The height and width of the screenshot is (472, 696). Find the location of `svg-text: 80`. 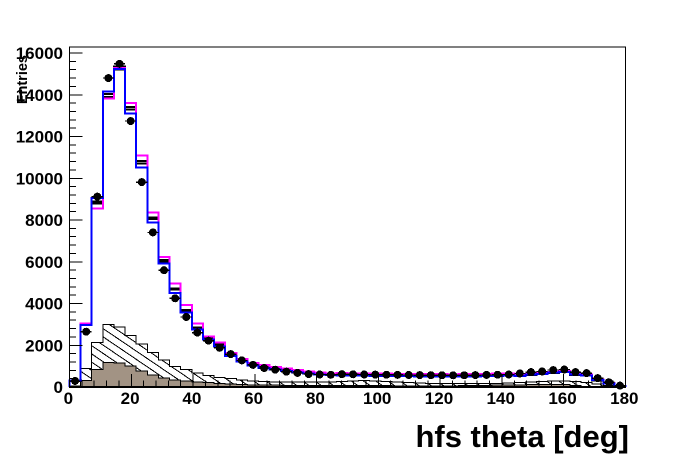

svg-text: 80 is located at coordinates (315, 398).